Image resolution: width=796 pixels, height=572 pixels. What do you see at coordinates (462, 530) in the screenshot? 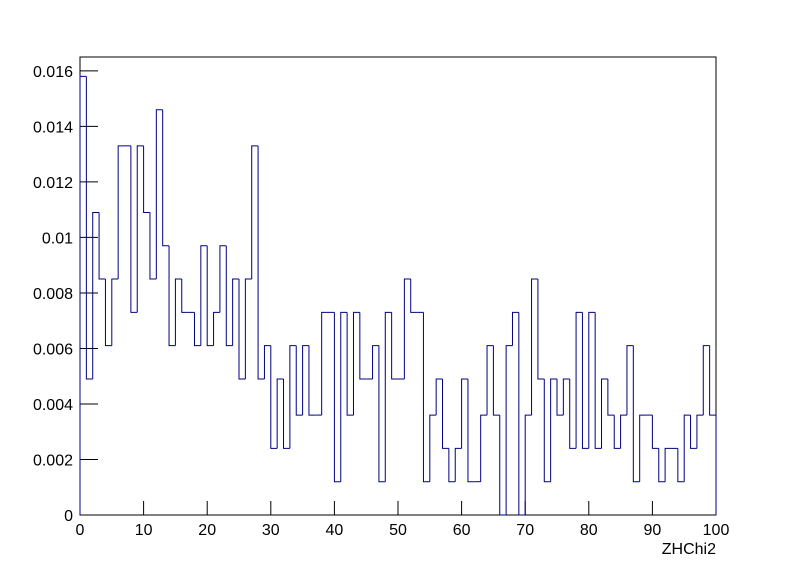
I see `x-tick-label: 60` at bounding box center [462, 530].